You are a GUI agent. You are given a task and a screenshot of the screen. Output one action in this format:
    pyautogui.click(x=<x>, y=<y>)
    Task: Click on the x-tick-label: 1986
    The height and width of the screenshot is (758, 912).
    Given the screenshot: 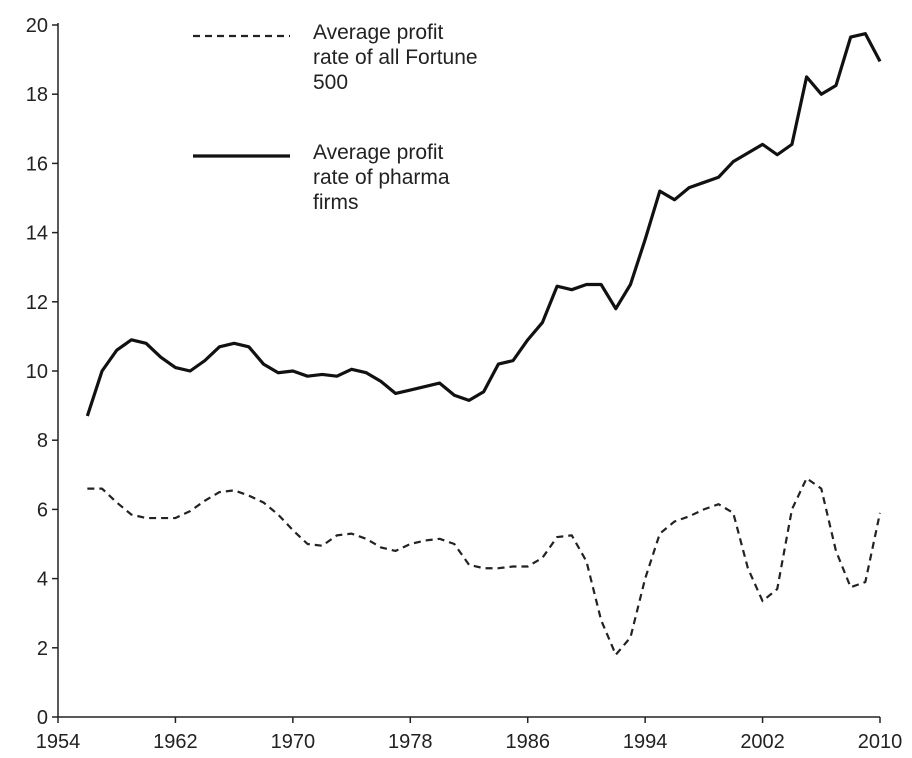 What is the action you would take?
    pyautogui.click(x=527, y=742)
    